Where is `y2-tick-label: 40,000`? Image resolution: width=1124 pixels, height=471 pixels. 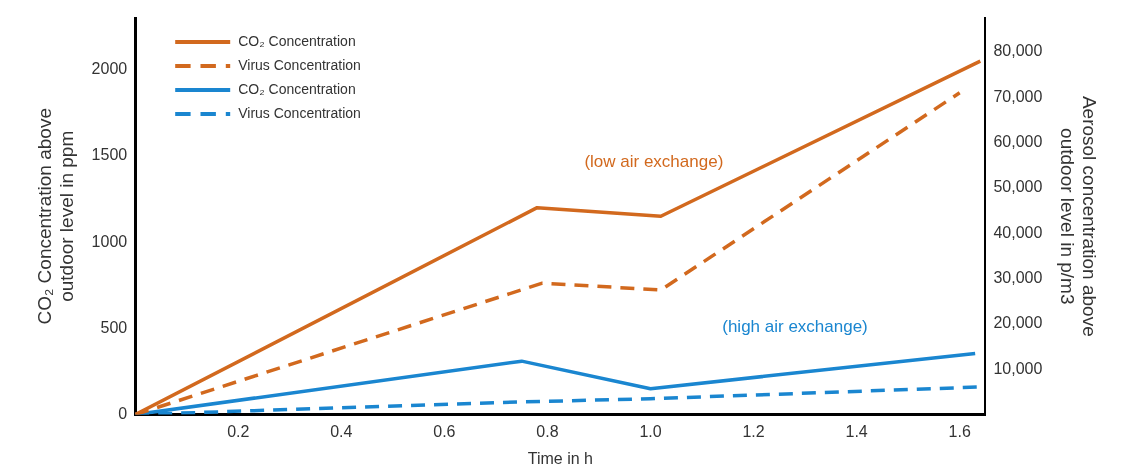 y2-tick-label: 40,000 is located at coordinates (1018, 232).